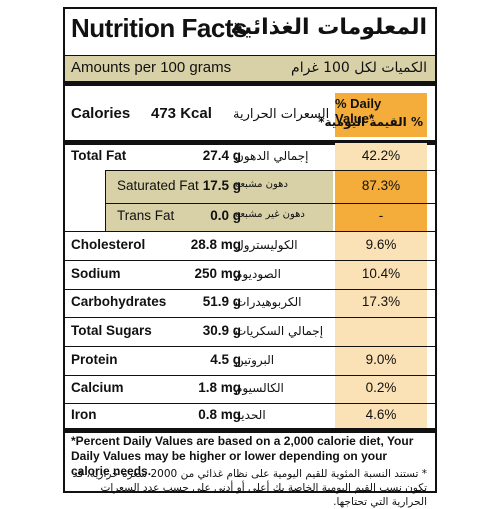 The width and height of the screenshot is (500, 509). I want to click on calories-value: 473 Kcal, so click(181, 113).